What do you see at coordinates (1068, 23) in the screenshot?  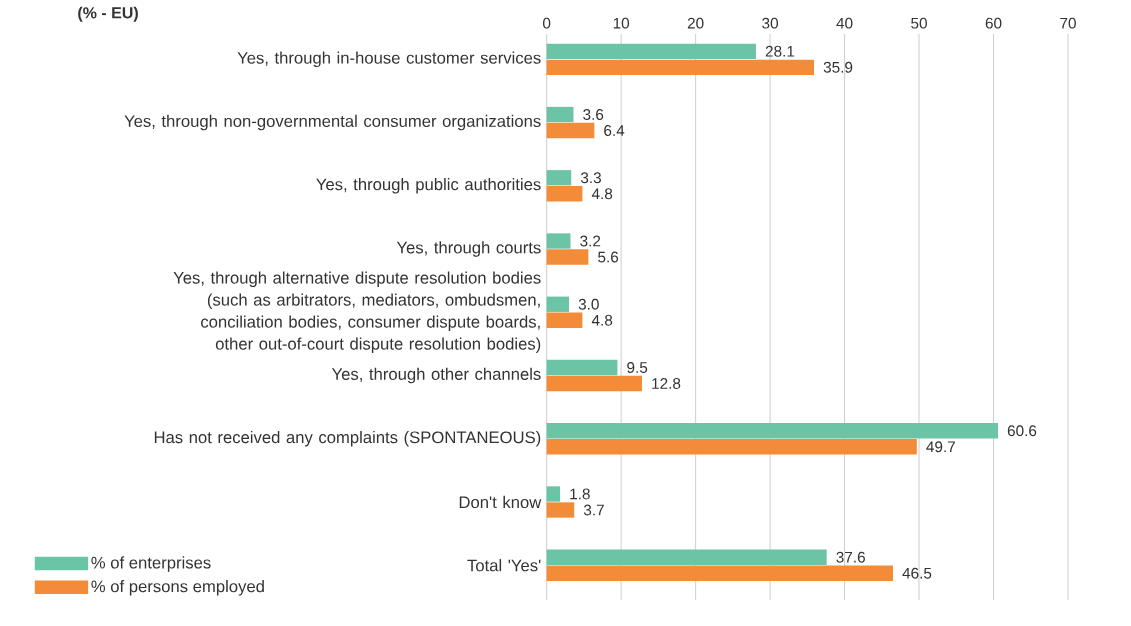 I see `x-tick-label: 70` at bounding box center [1068, 23].